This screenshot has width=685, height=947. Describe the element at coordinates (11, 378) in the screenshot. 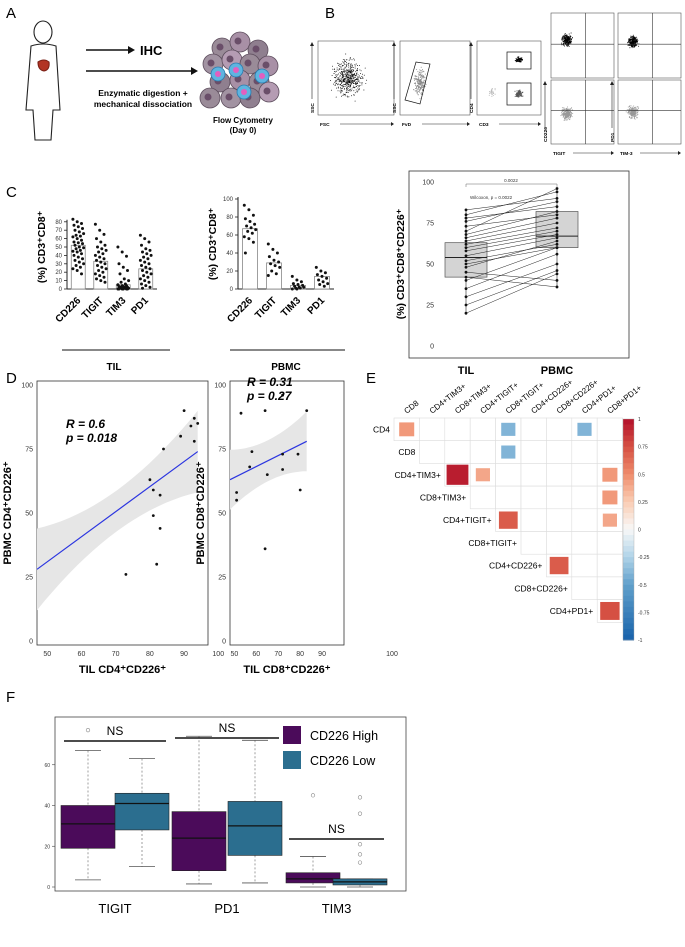

I see `panel-label-d: D` at that location.